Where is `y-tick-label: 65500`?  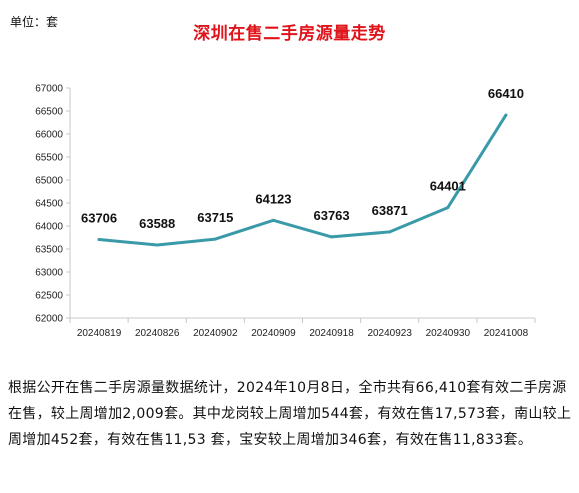
y-tick-label: 65500 is located at coordinates (49, 158).